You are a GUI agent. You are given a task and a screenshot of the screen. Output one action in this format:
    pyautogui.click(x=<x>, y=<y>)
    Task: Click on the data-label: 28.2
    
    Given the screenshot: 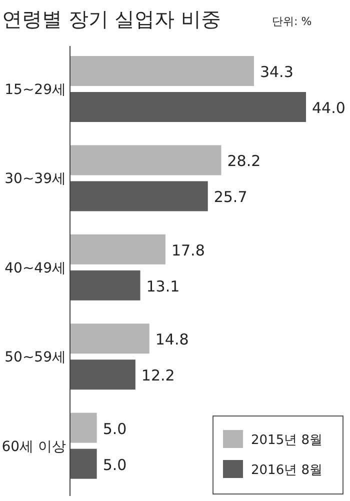 What is the action you would take?
    pyautogui.click(x=244, y=161)
    